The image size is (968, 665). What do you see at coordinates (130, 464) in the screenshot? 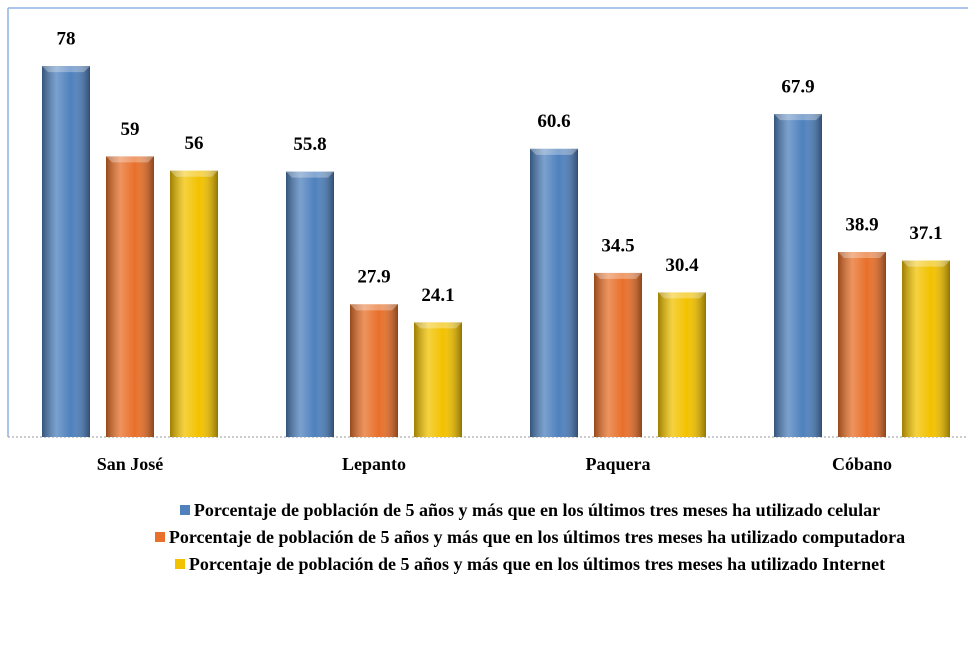
I see `x-tick-label: San José` at bounding box center [130, 464].